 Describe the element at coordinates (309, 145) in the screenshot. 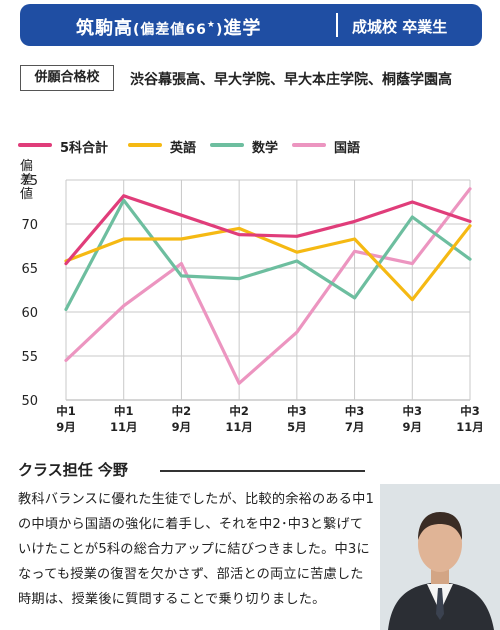

I see `legend-swatch-japanese` at that location.